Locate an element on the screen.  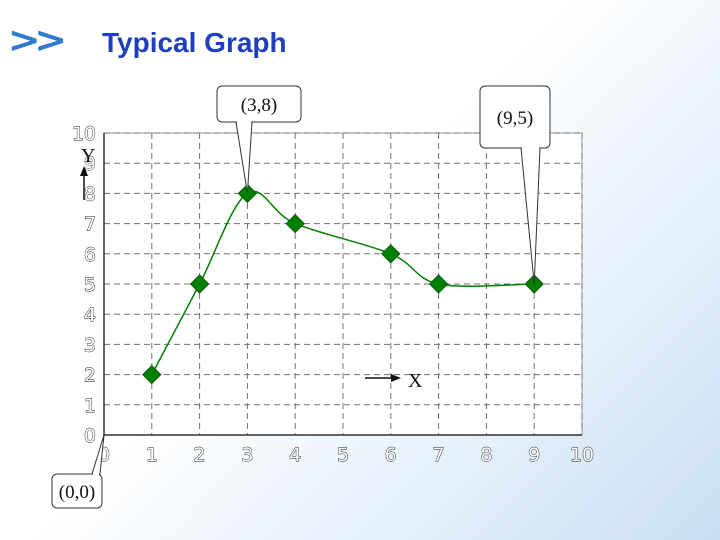
callout: (3,8) is located at coordinates (259, 139).